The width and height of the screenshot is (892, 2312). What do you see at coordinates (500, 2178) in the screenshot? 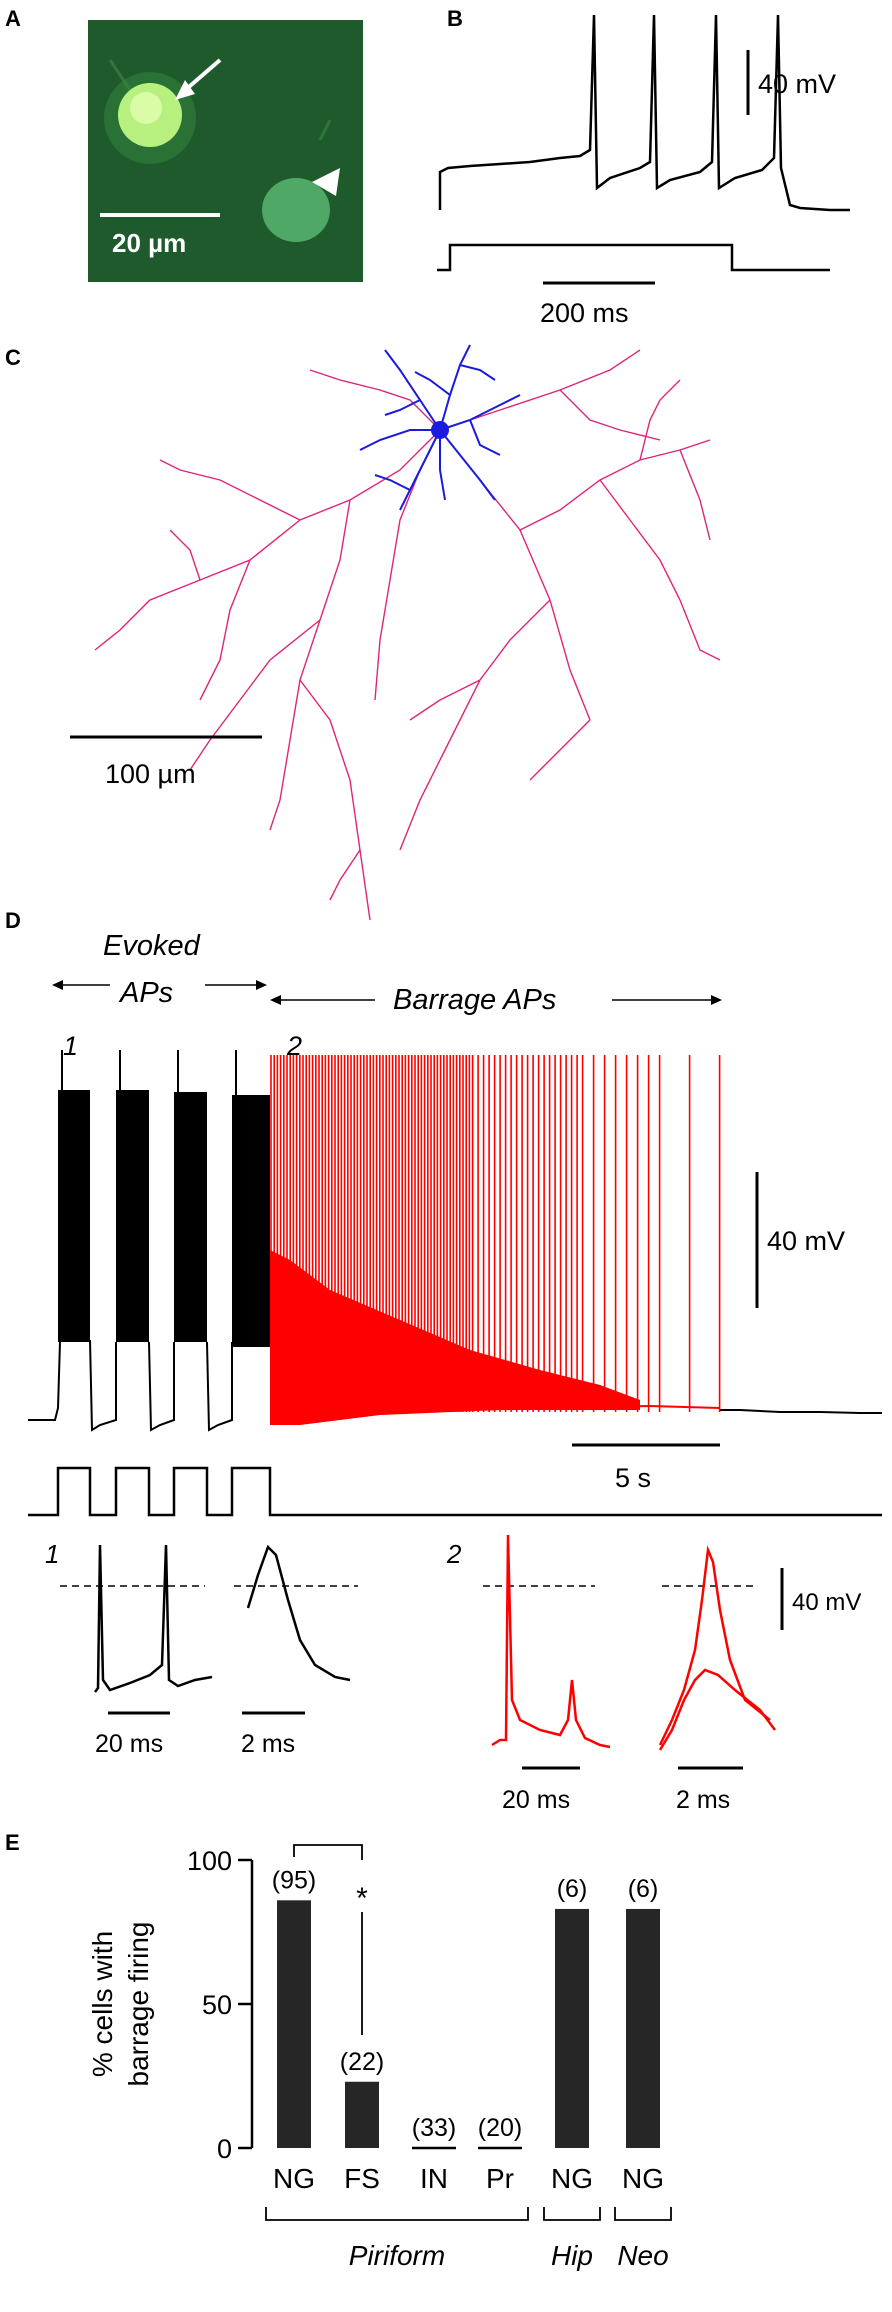
I see `category-label: Pr` at bounding box center [500, 2178].